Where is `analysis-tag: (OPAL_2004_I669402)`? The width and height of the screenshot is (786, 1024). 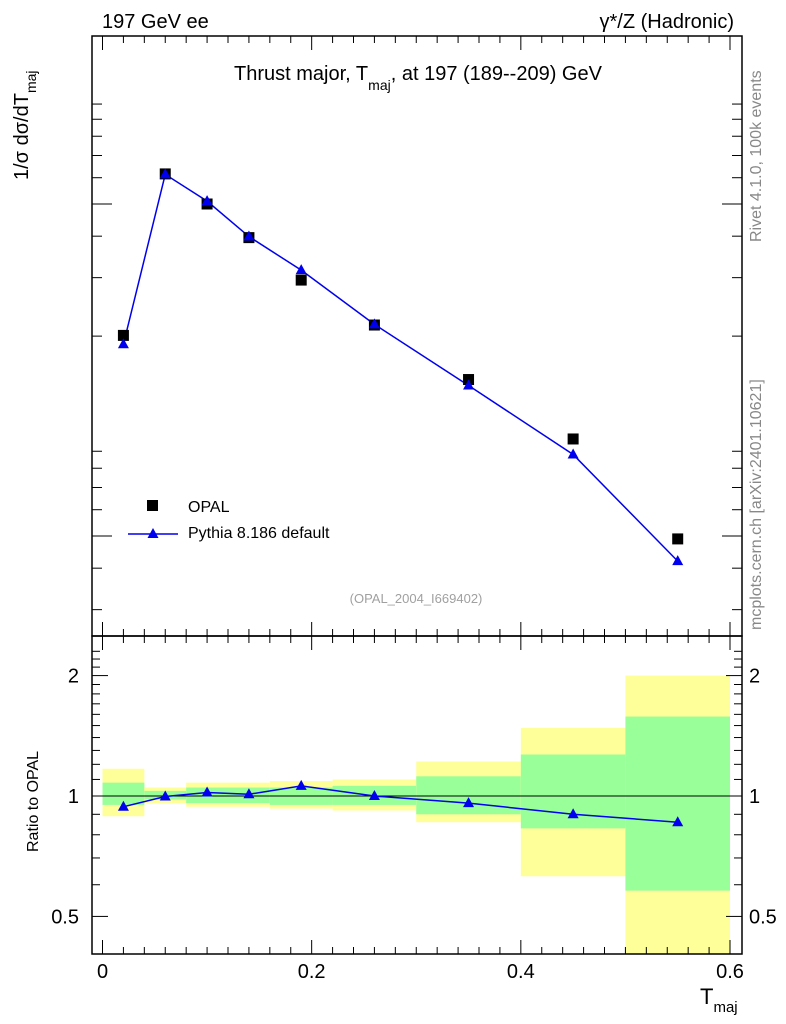 analysis-tag: (OPAL_2004_I669402) is located at coordinates (416, 598).